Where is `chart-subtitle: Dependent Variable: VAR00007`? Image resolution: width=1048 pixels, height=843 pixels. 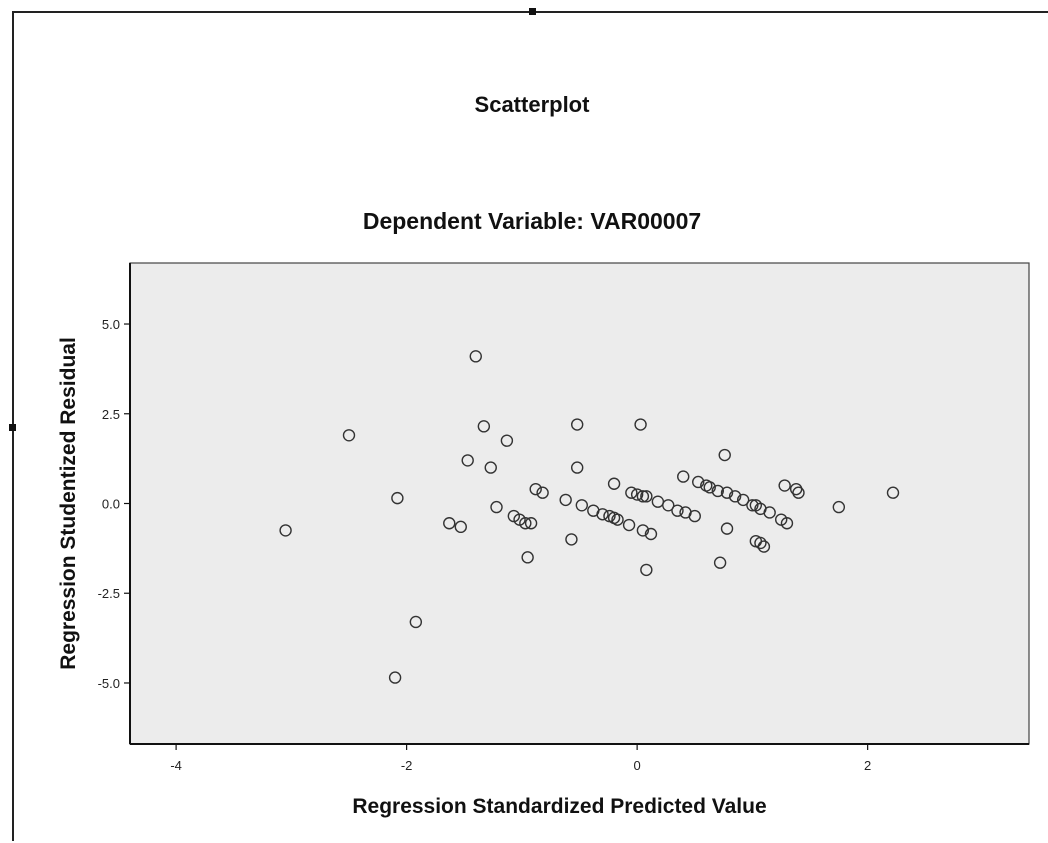 chart-subtitle: Dependent Variable: VAR00007 is located at coordinates (532, 221).